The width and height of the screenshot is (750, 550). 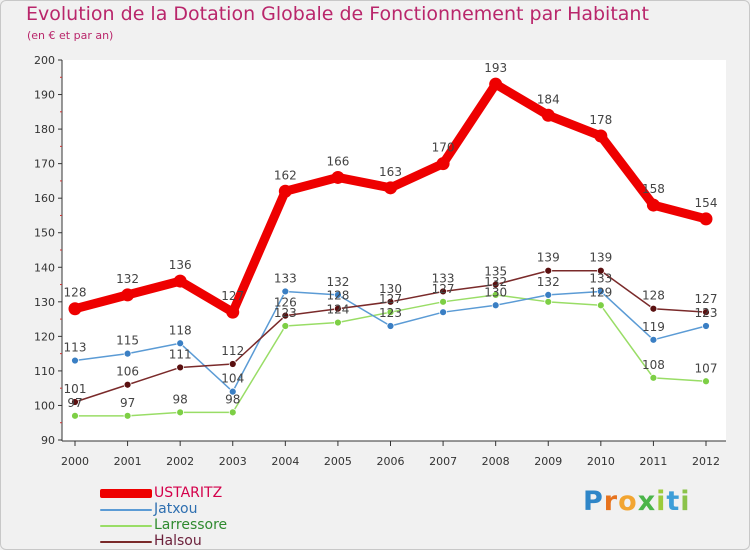 I want to click on x-tick-label: 2004, so click(x=285, y=461).